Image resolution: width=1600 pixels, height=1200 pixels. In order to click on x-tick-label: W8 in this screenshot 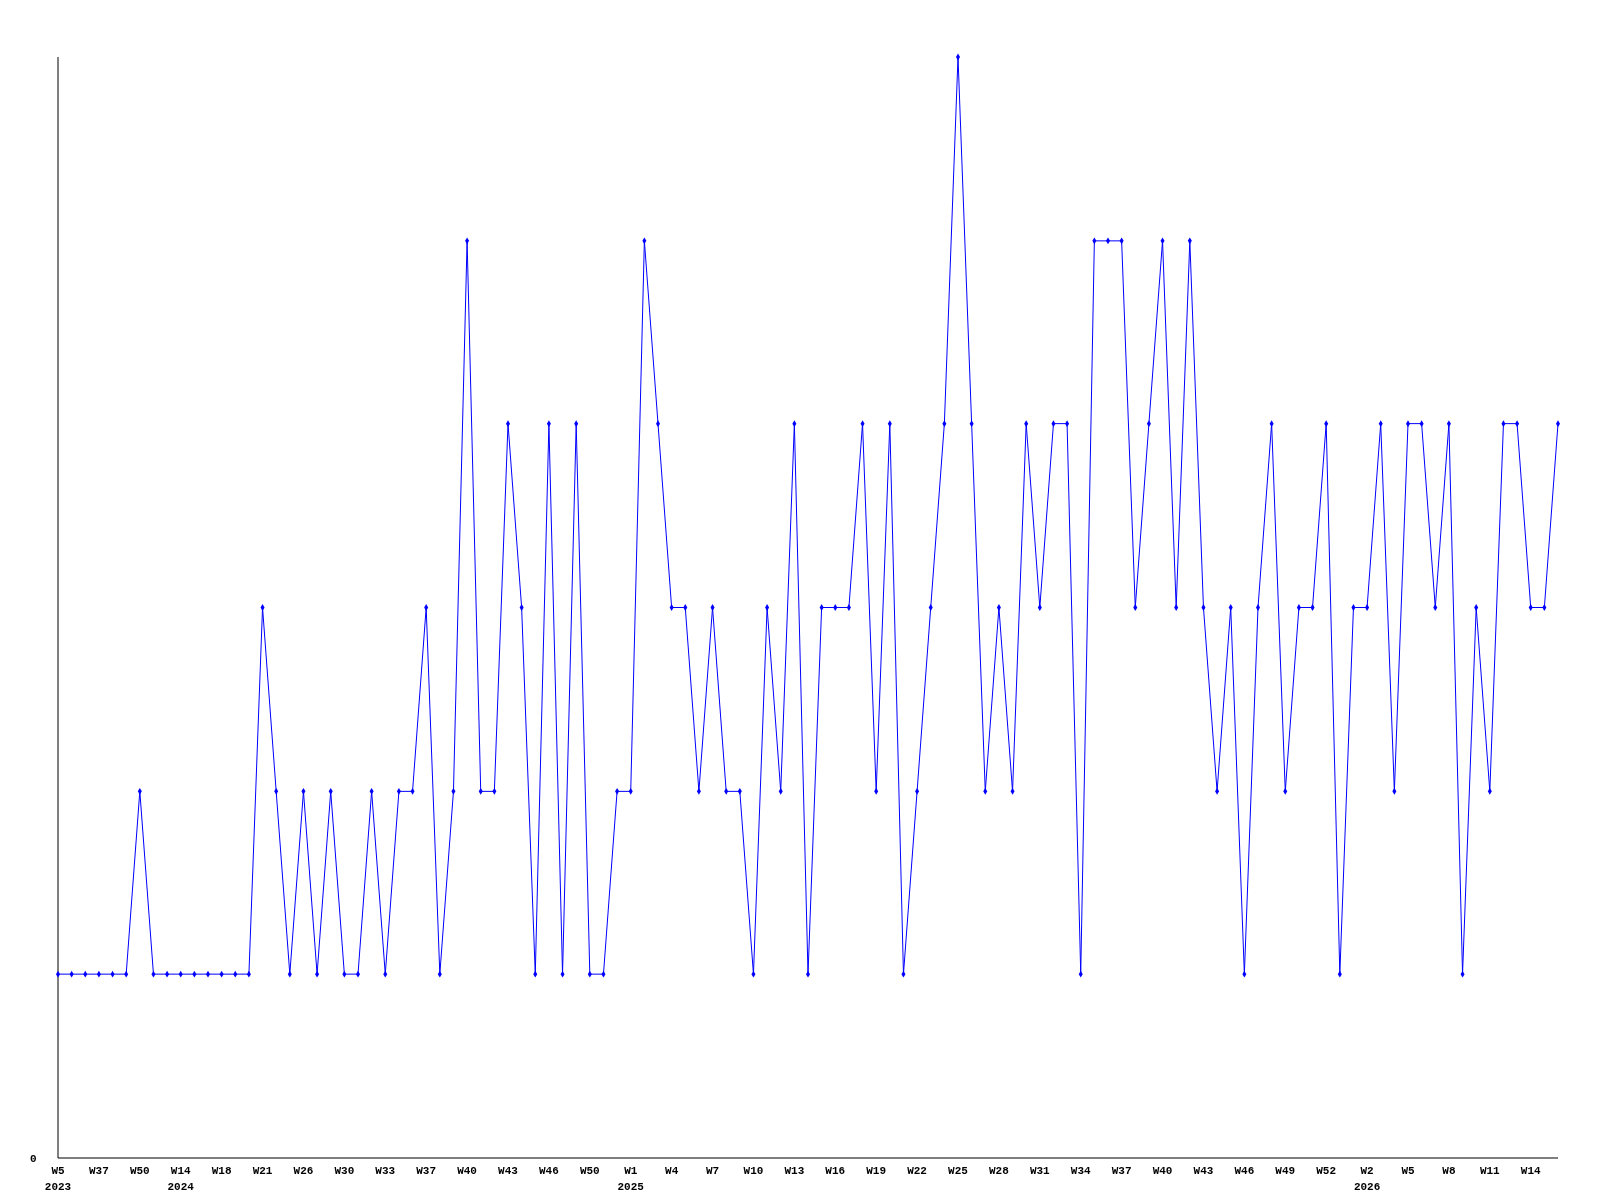, I will do `click(1449, 1171)`.